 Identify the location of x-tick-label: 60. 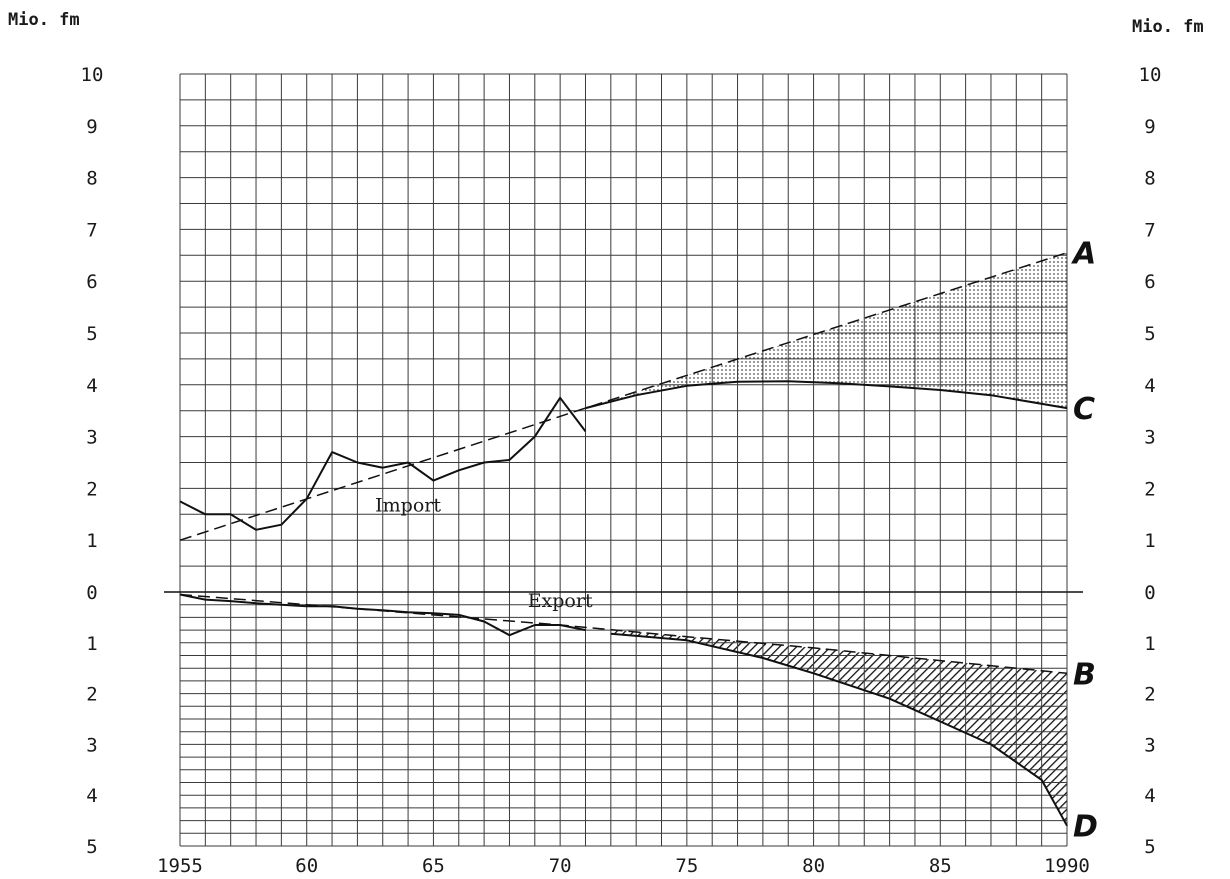
(306, 866).